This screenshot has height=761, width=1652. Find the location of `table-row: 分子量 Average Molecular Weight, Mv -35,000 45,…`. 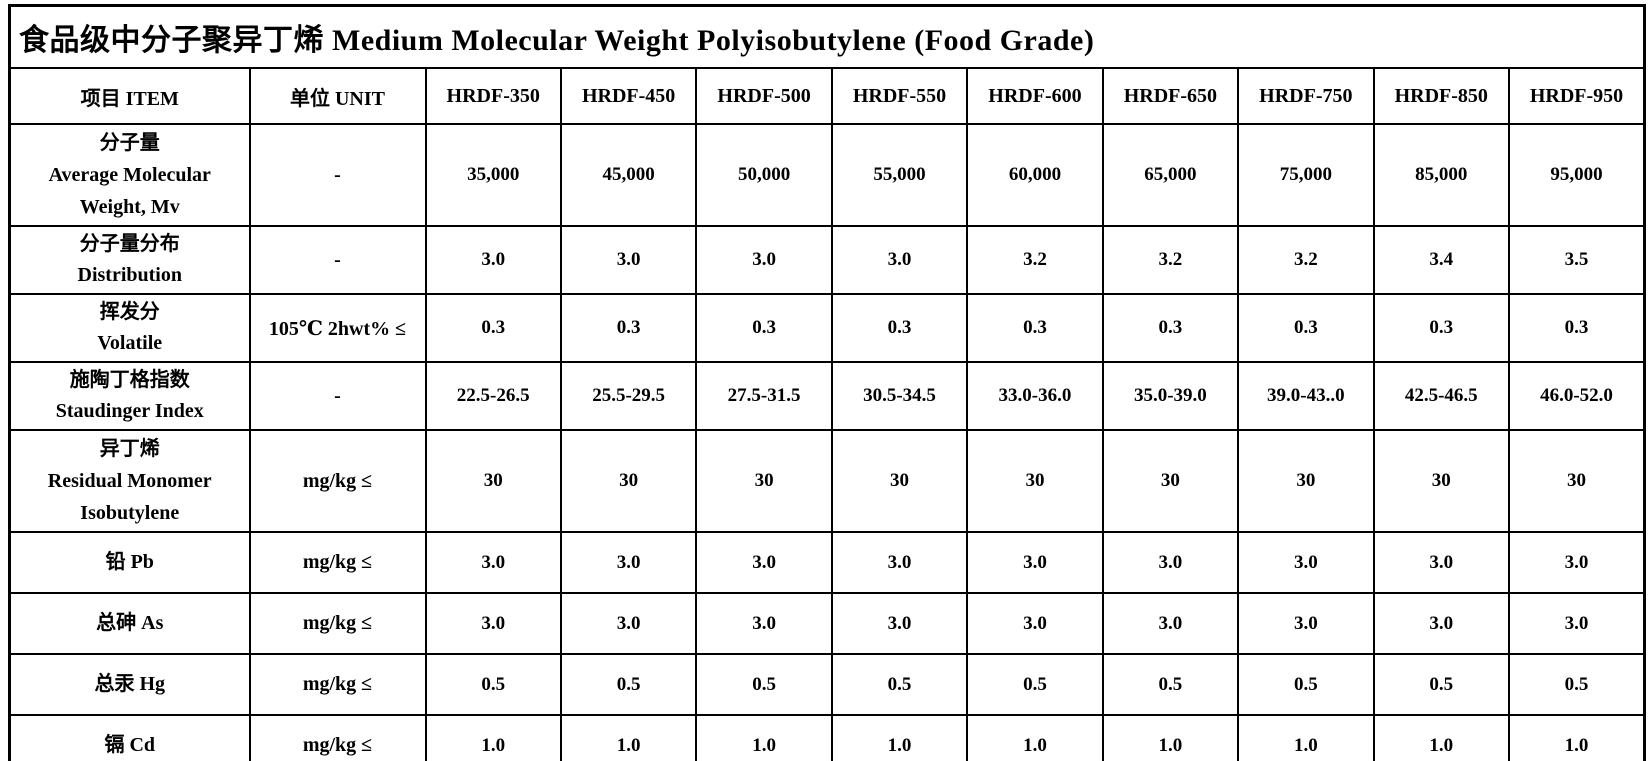

table-row: 分子量 Average Molecular Weight, Mv -35,000 45,… is located at coordinates (827, 175).